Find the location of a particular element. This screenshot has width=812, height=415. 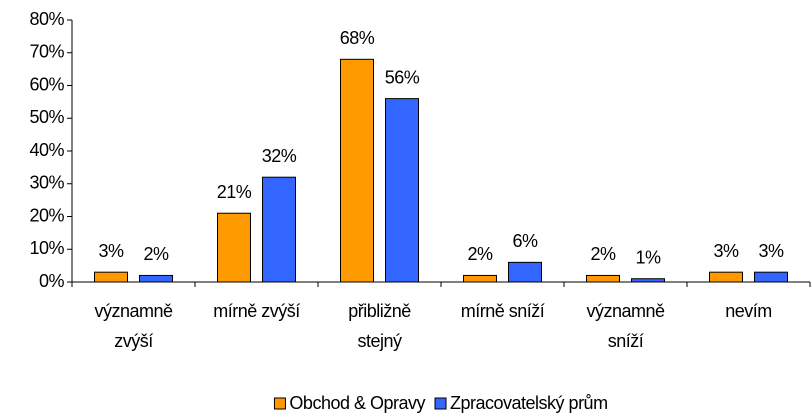

legend-label: Zpracovatelský prům is located at coordinates (529, 403).